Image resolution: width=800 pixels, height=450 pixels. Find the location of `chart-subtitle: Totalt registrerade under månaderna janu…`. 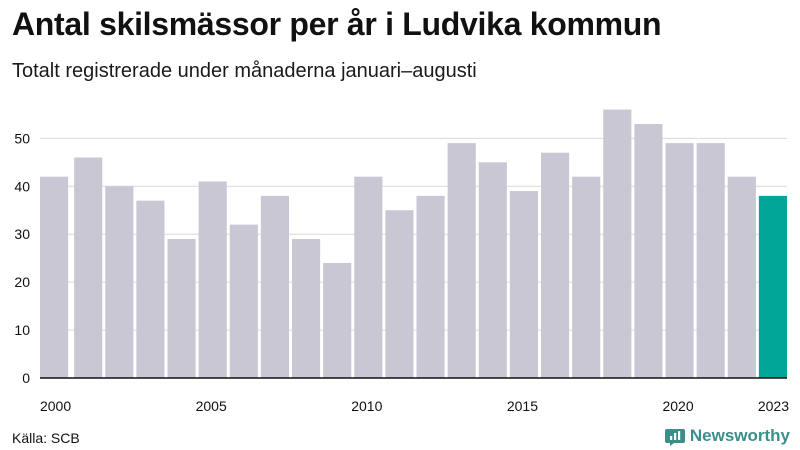

chart-subtitle: Totalt registrerade under månaderna janu… is located at coordinates (244, 71).